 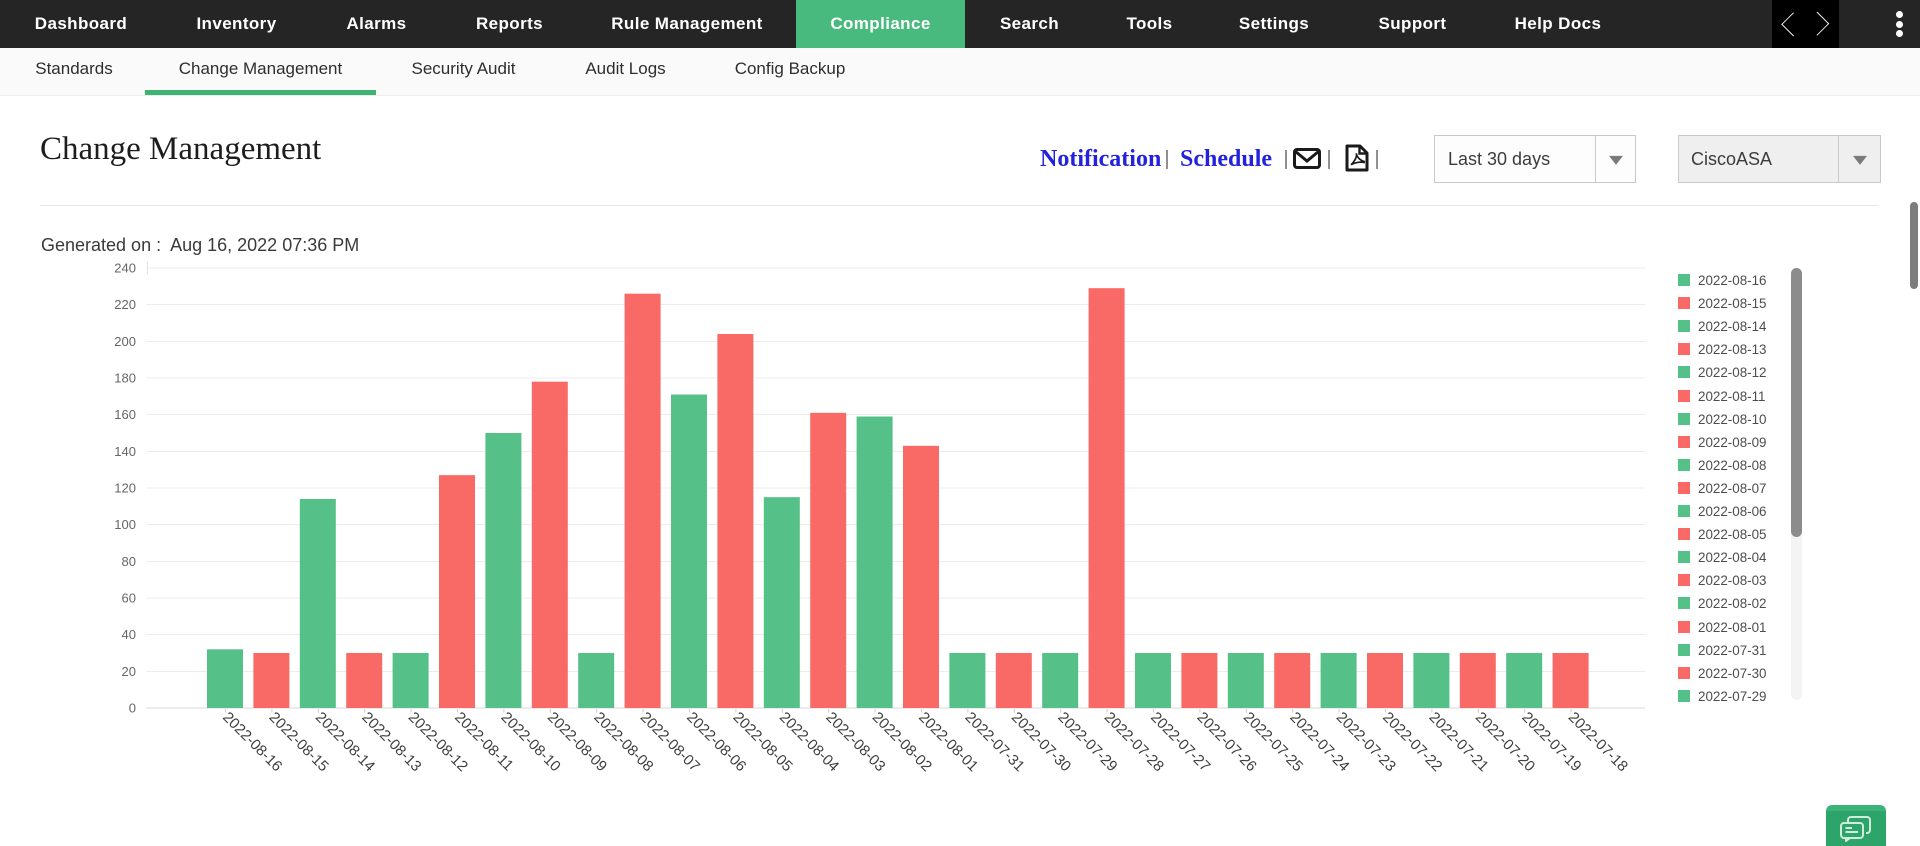 What do you see at coordinates (125, 341) in the screenshot?
I see `svg-text: 200` at bounding box center [125, 341].